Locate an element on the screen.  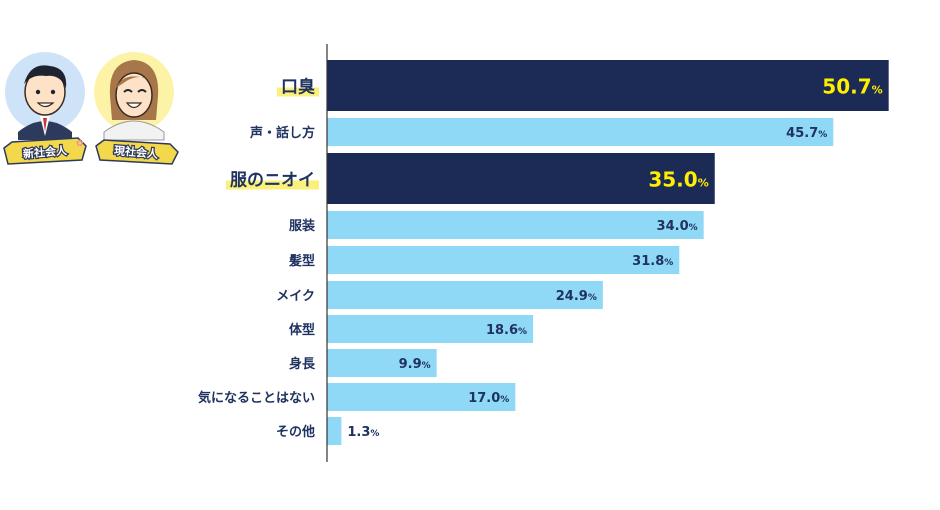
new-employee-badge: 新社会人 ✿ is located at coordinates (45, 151).